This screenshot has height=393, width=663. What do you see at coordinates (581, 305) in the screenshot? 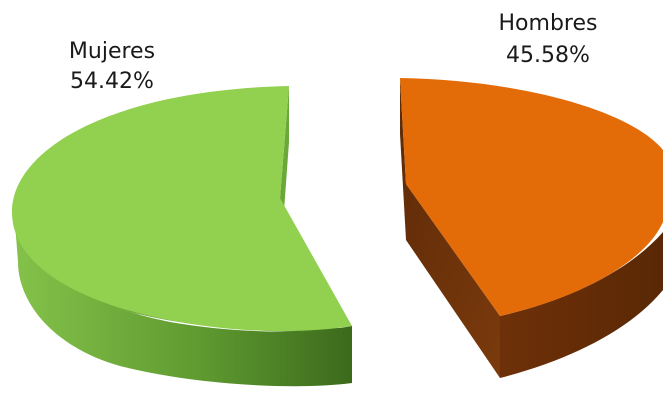
I see `slice-hombres-side` at bounding box center [581, 305].